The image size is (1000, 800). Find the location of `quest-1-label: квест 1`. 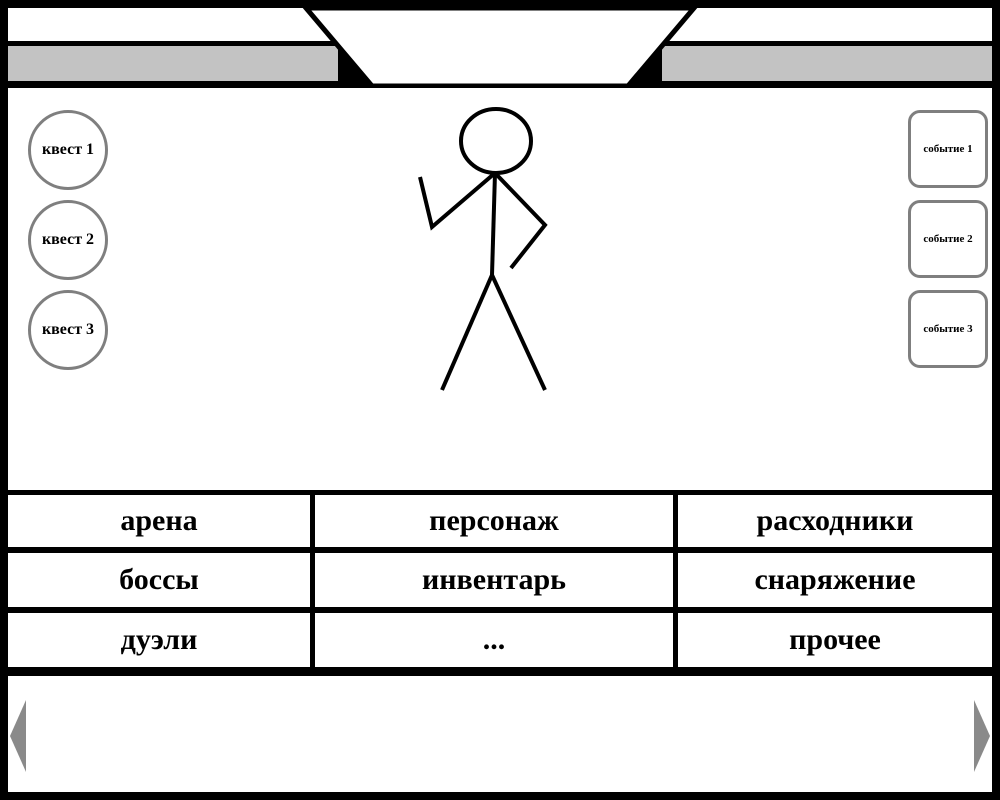

quest-1-label: квест 1 is located at coordinates (68, 149).